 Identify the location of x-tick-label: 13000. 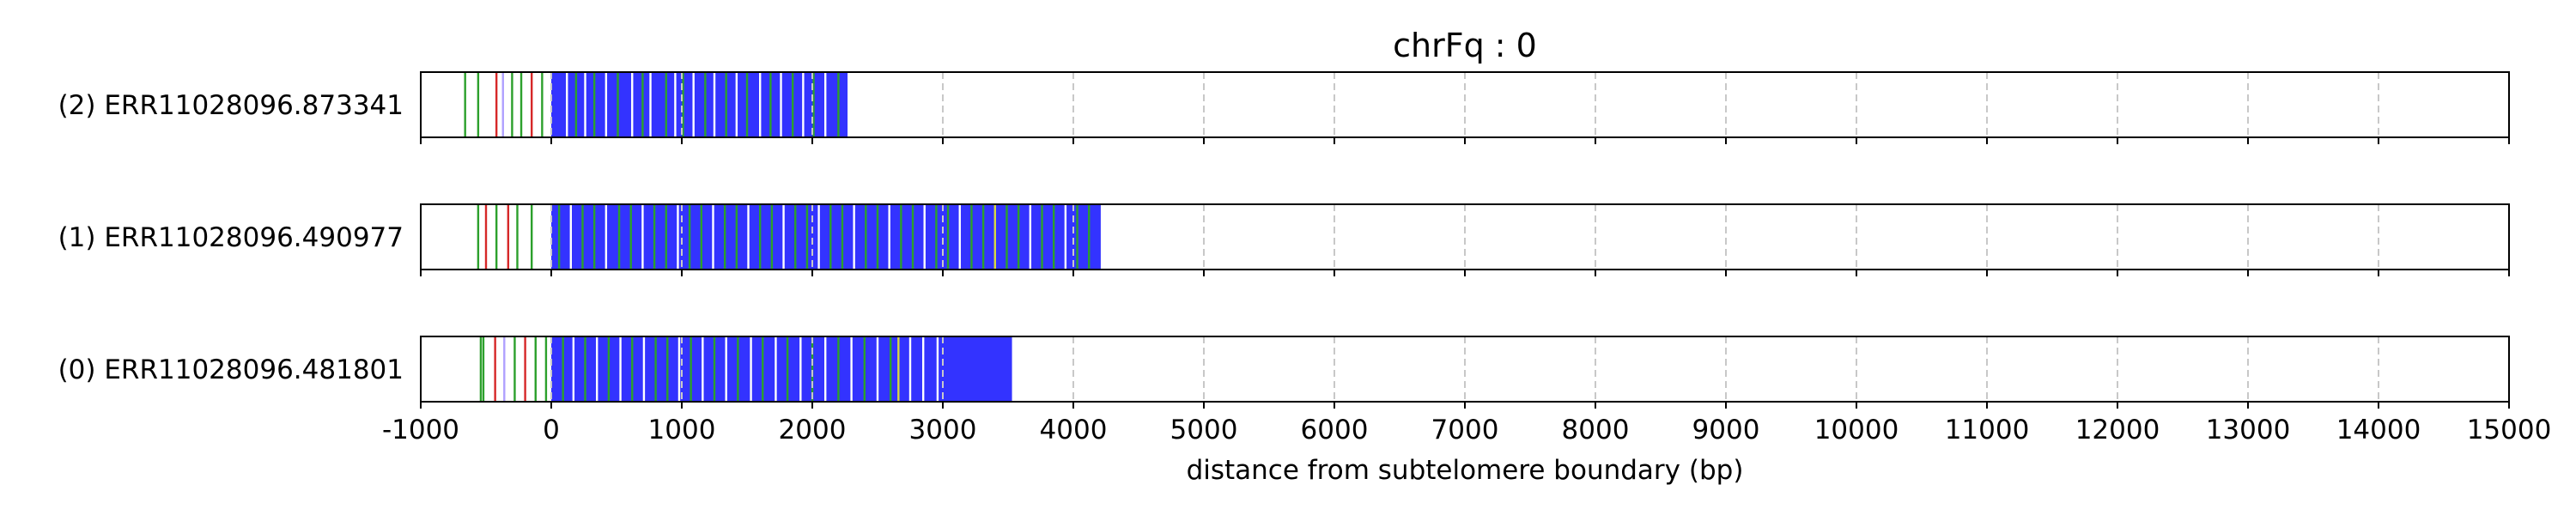
(2248, 430).